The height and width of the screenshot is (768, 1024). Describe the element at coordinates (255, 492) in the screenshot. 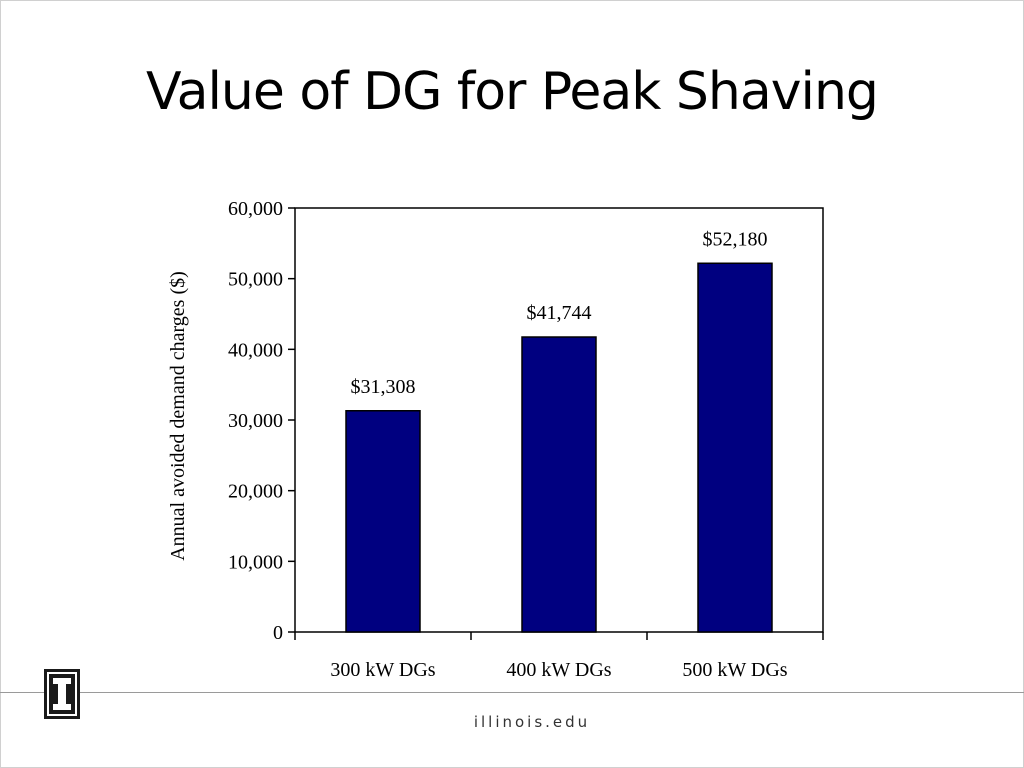

I see `y-tick-label: 20,000` at that location.